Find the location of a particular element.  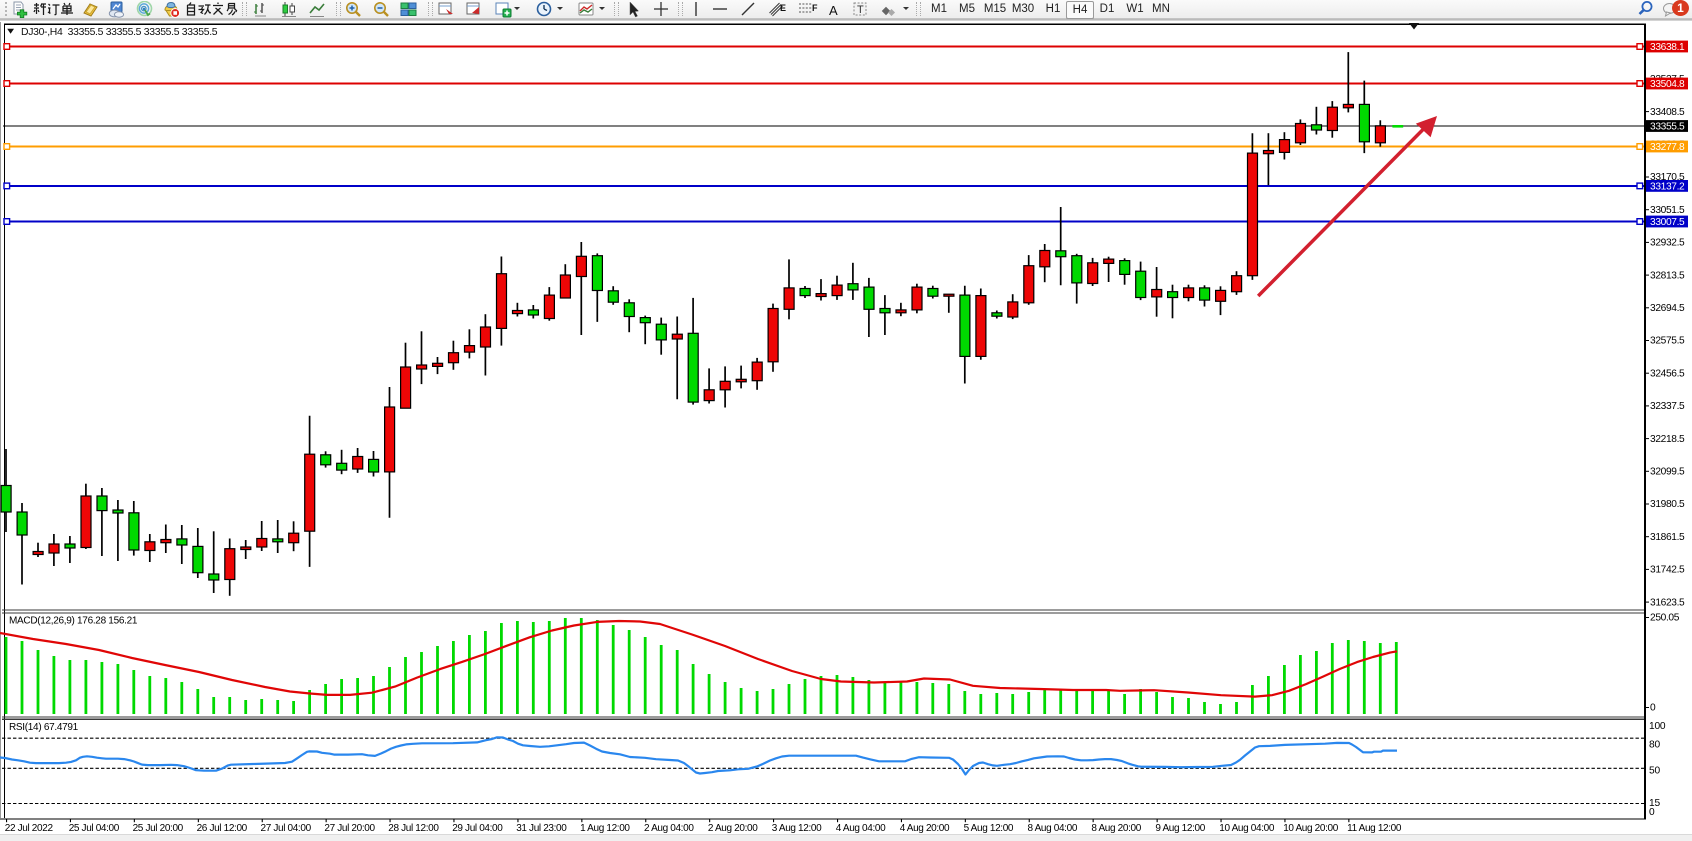

svg-text: 100 is located at coordinates (1657, 726).